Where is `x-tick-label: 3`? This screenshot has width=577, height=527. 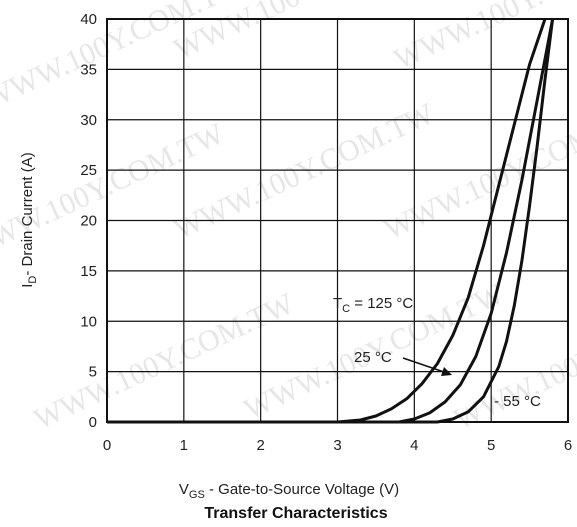
x-tick-label: 3 is located at coordinates (337, 445).